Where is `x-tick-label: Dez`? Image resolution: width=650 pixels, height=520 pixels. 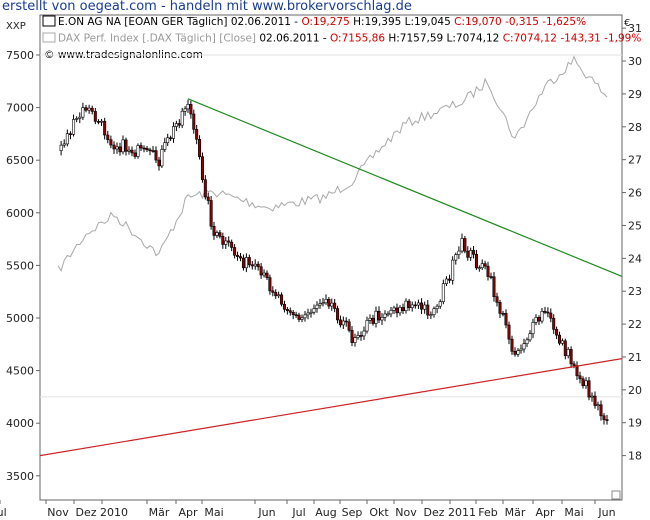 x-tick-label: Dez is located at coordinates (433, 512).